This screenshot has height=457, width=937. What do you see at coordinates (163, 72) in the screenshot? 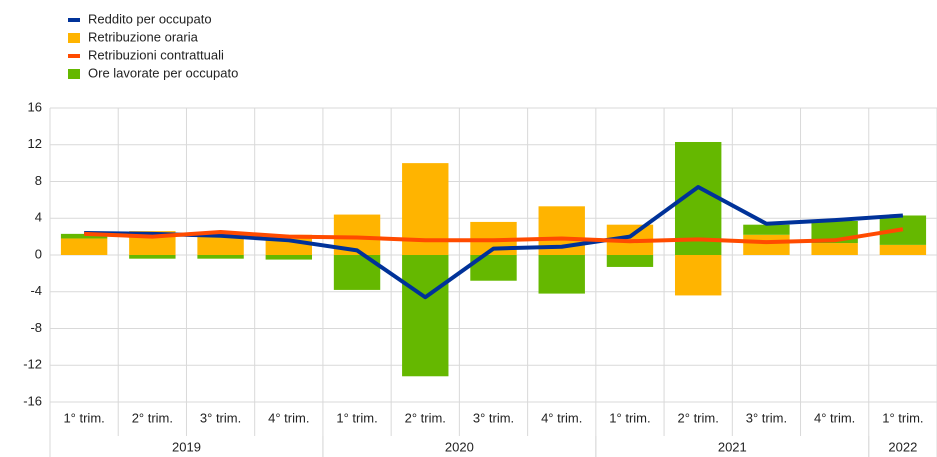
I see `legend-label: Ore lavorate per occupato` at bounding box center [163, 72].